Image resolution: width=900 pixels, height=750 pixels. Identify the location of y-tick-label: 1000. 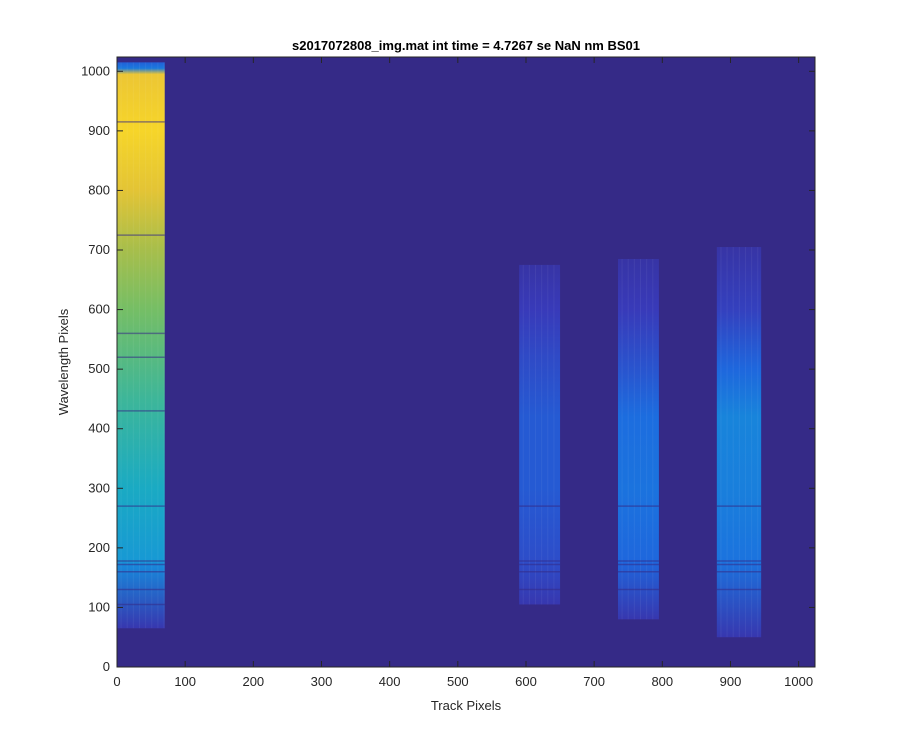
(95, 70).